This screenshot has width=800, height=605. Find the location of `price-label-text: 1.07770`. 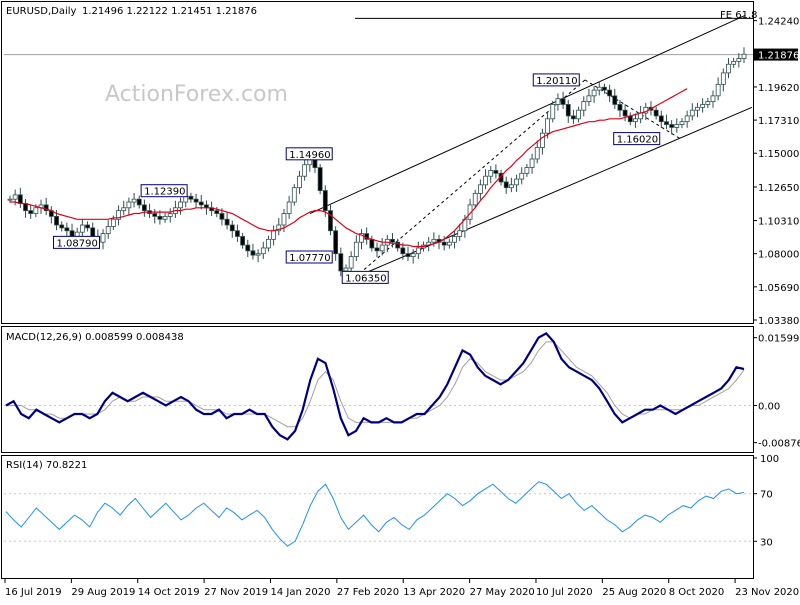

price-label-text: 1.07770 is located at coordinates (309, 258).